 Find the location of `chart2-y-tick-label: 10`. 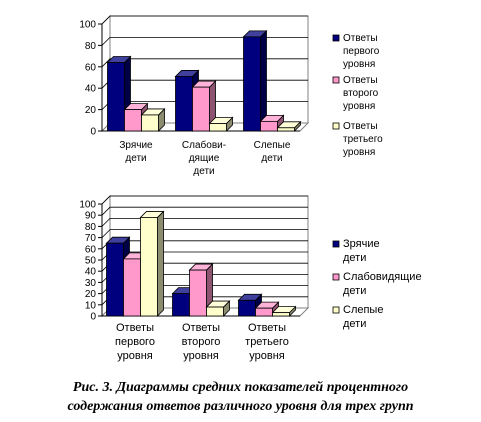

chart2-y-tick-label: 10 is located at coordinates (91, 305).